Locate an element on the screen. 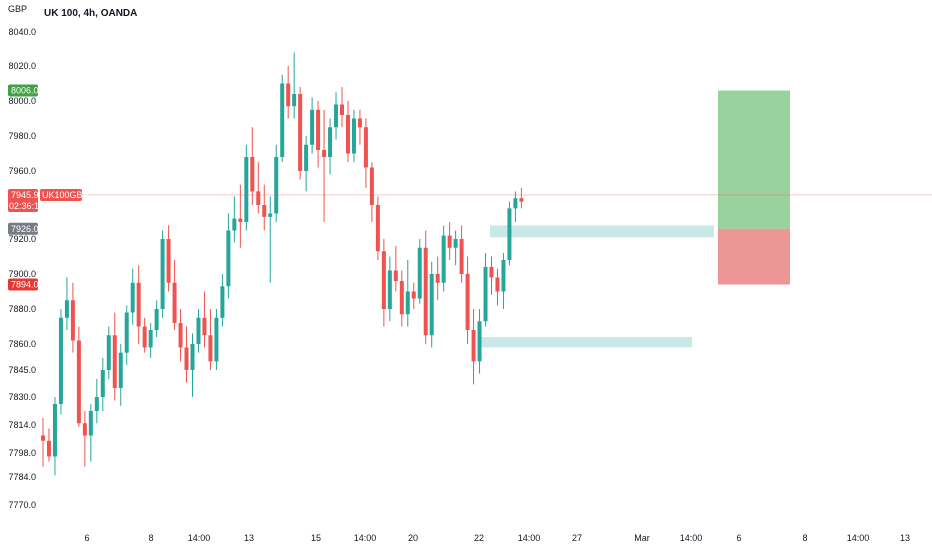 This screenshot has height=550, width=932. time-tick: 13 is located at coordinates (905, 538).